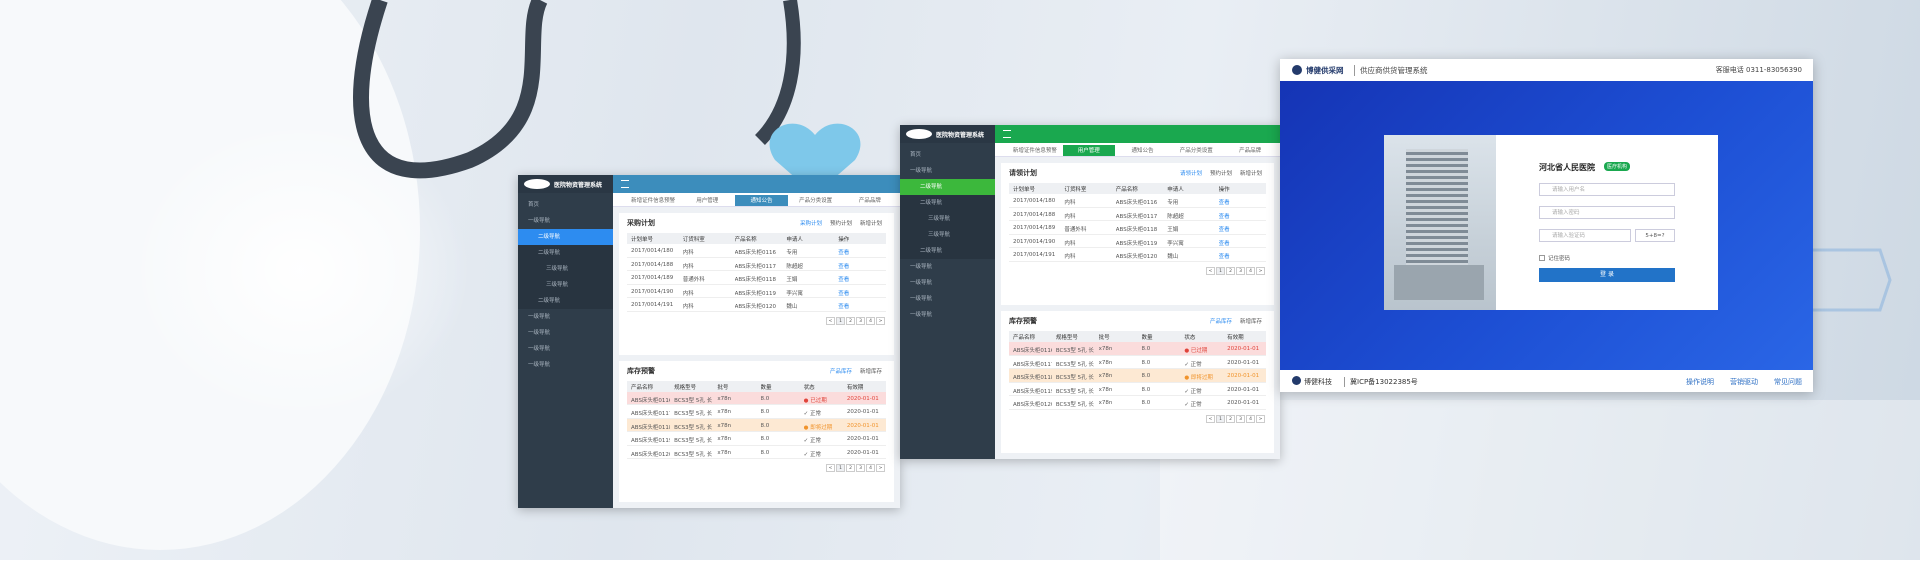 This screenshot has height=564, width=1920. What do you see at coordinates (1032, 391) in the screenshot?
I see `table-cell: ABS床头柜0119` at bounding box center [1032, 391].